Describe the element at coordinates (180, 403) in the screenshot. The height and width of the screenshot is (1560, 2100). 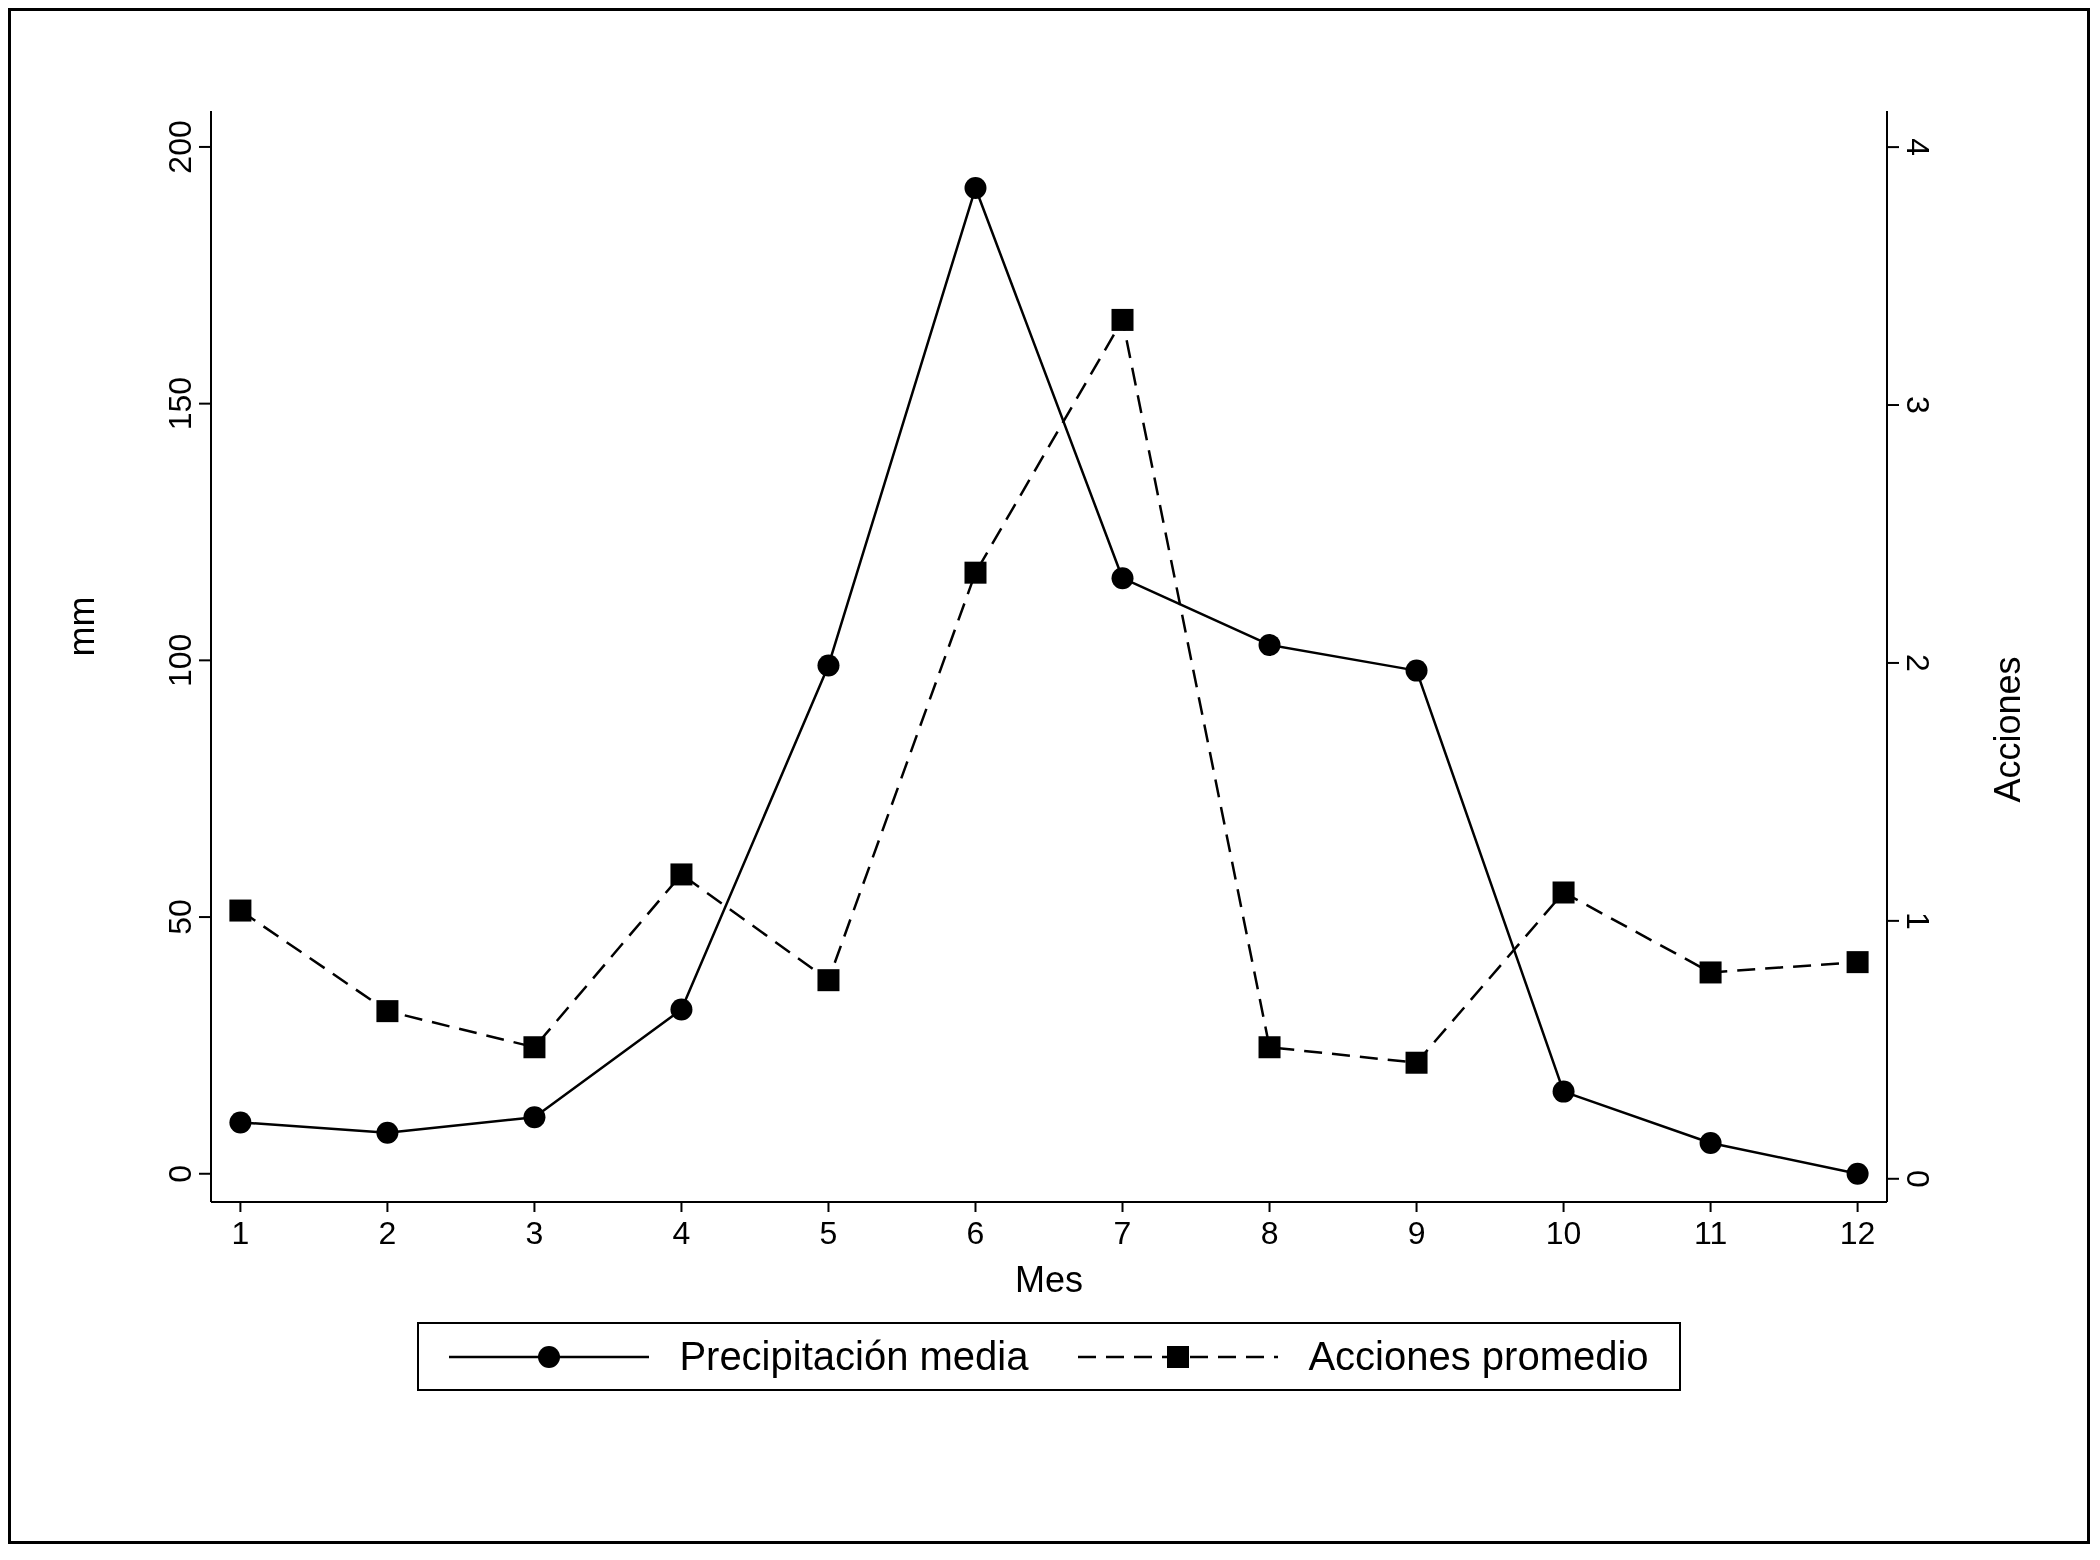
I see `y-tick-label: 150` at that location.